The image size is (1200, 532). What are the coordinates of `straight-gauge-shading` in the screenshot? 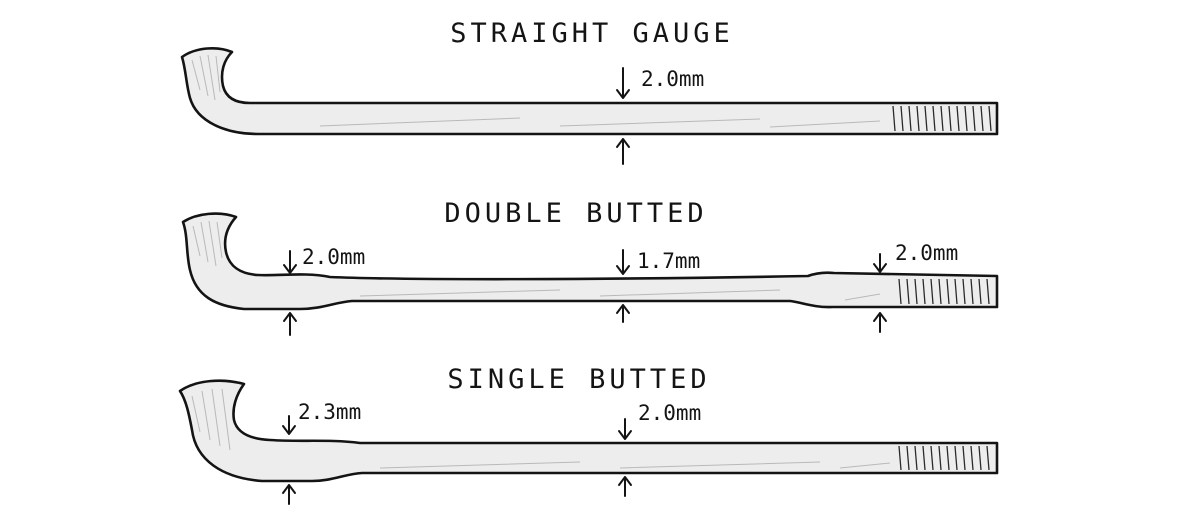 It's located at (536, 91).